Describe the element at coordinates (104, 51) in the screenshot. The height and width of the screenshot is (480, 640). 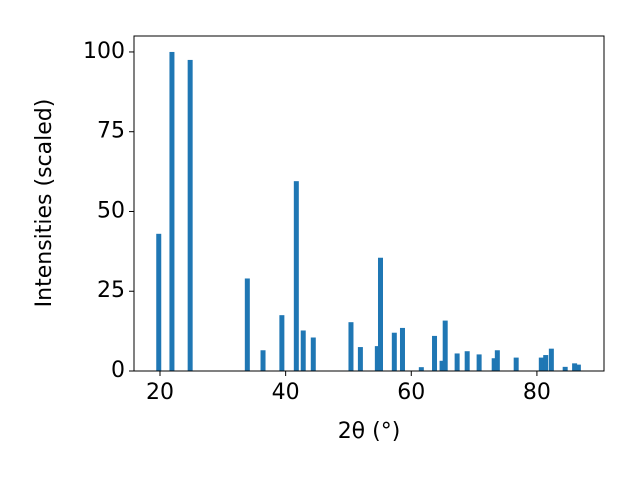
I see `y-tick-label: 100` at that location.